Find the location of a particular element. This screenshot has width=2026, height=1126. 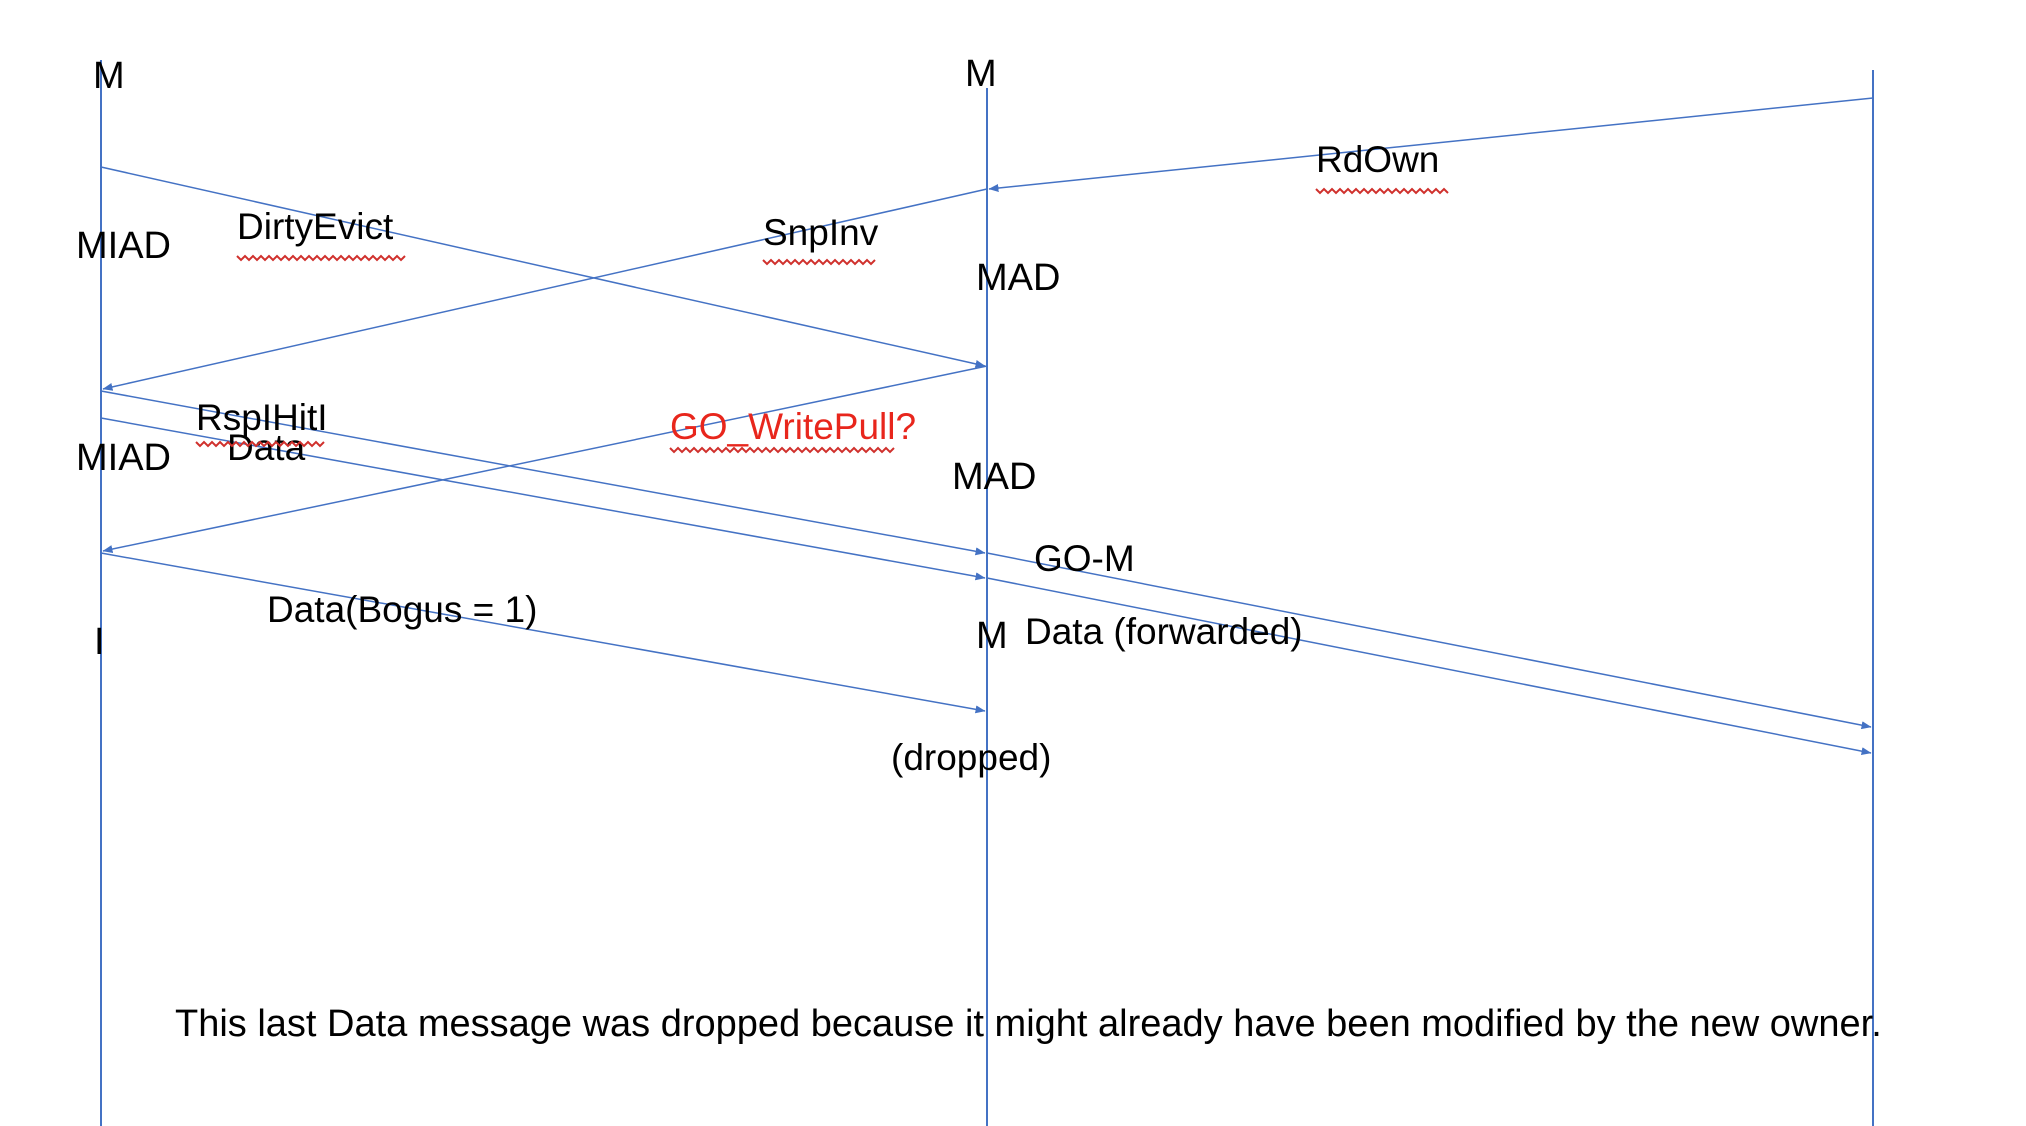

state-left-m: M is located at coordinates (109, 76).